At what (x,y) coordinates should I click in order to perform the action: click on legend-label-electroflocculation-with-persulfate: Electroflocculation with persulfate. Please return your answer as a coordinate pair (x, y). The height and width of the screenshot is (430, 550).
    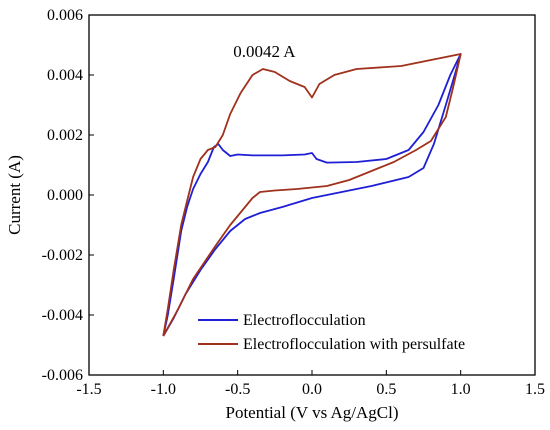
    Looking at the image, I should click on (354, 344).